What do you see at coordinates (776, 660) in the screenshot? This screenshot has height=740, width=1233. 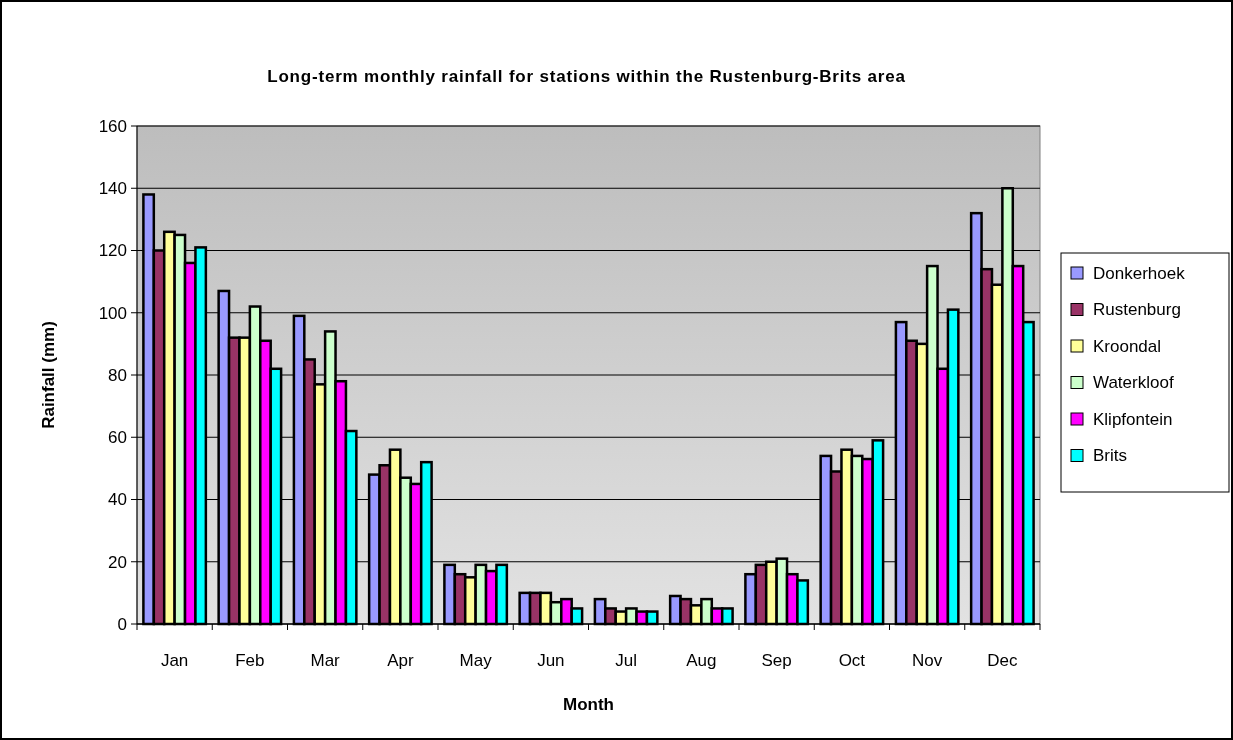 I see `x-tick-label: Sep` at bounding box center [776, 660].